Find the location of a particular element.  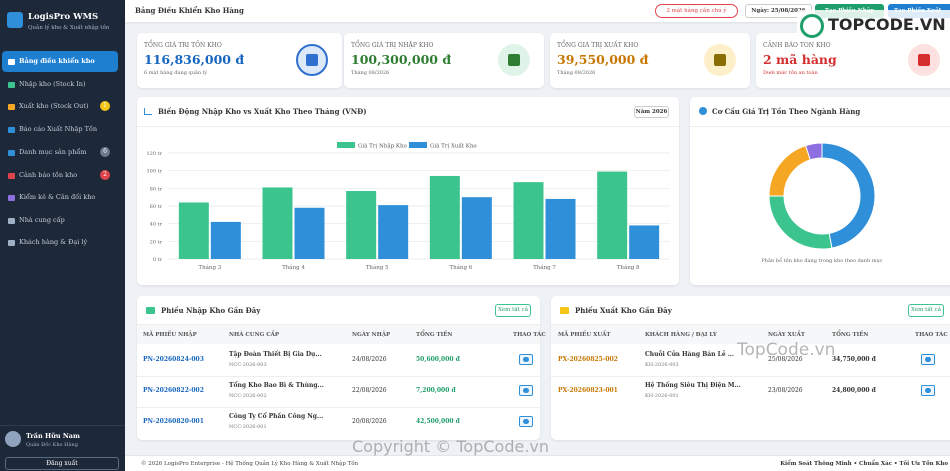

kpi-value: 39,550,000 đ is located at coordinates (603, 59).